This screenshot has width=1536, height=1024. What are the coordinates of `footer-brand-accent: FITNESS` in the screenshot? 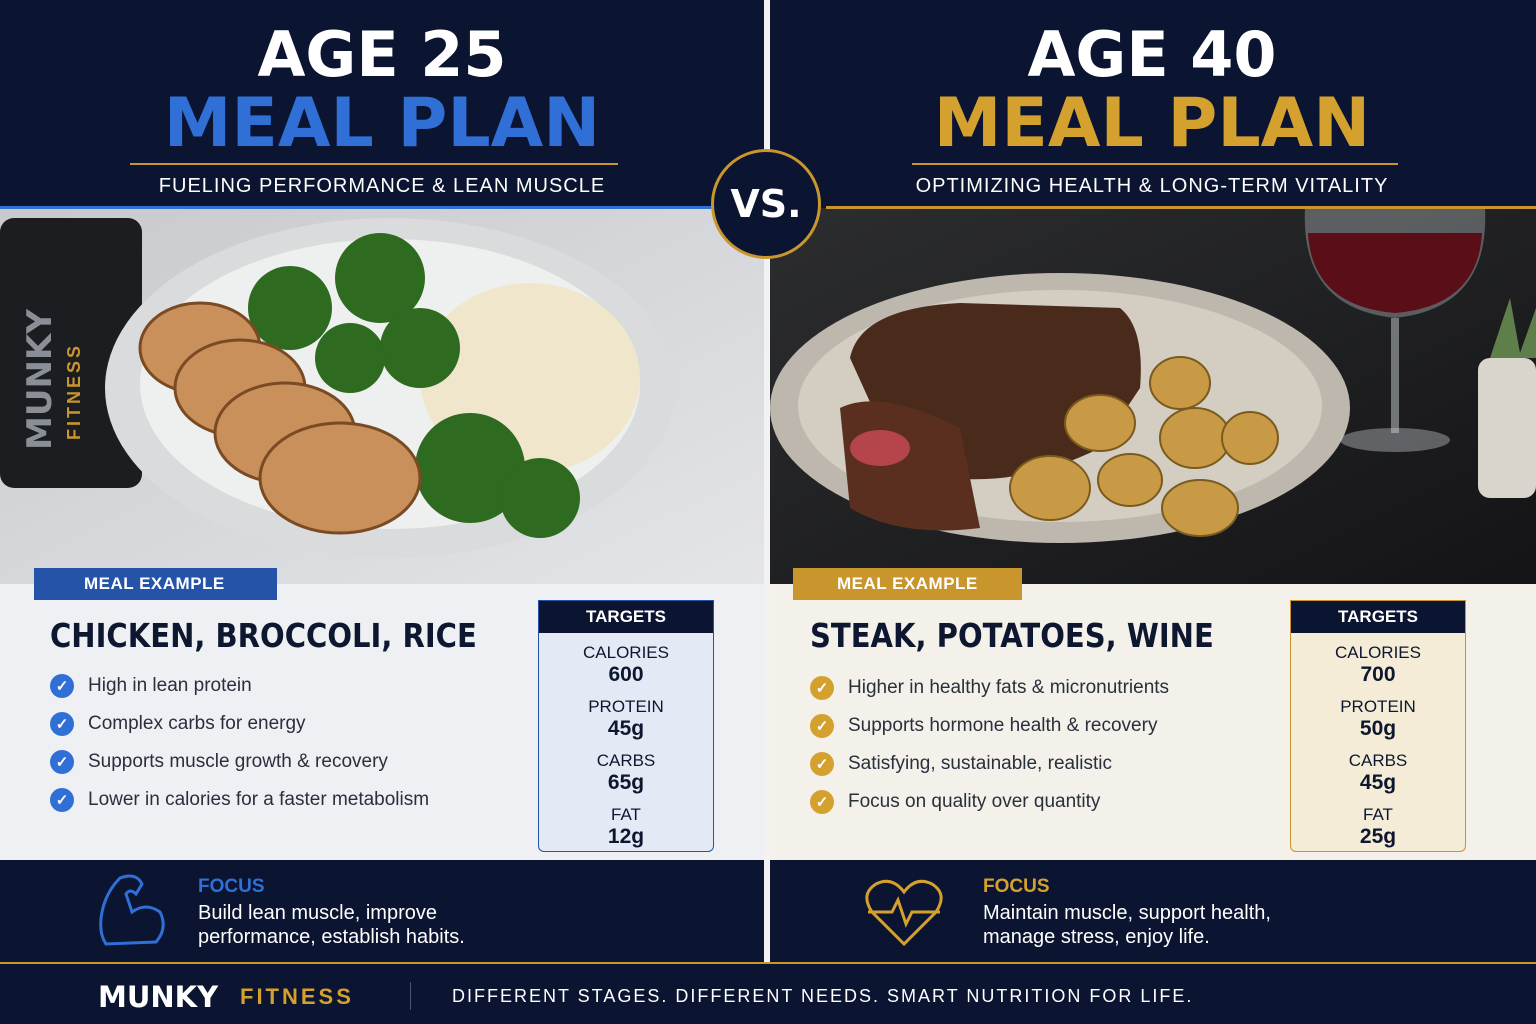 It's located at (297, 996).